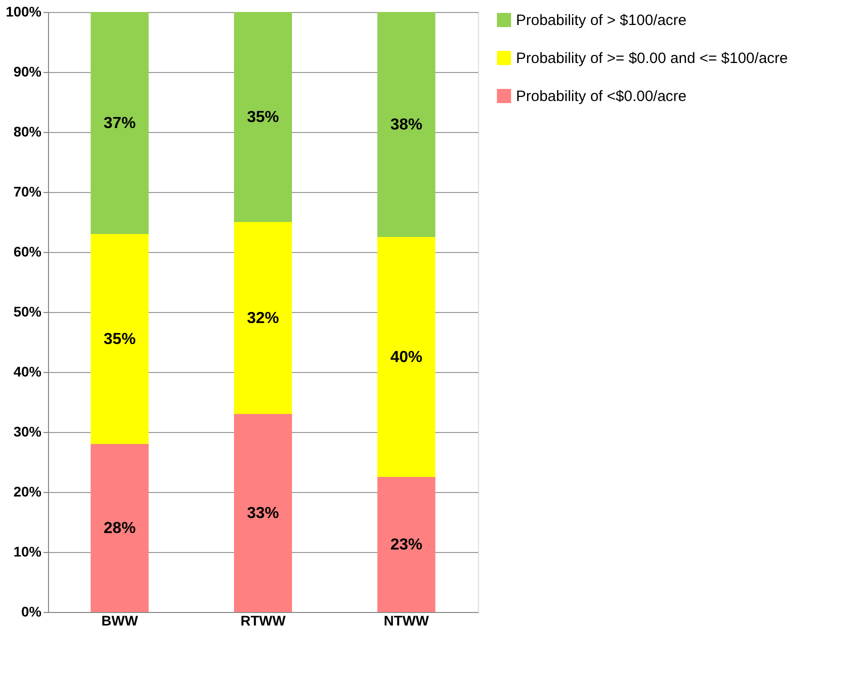  What do you see at coordinates (27, 312) in the screenshot?
I see `y-tick-label: 50%` at bounding box center [27, 312].